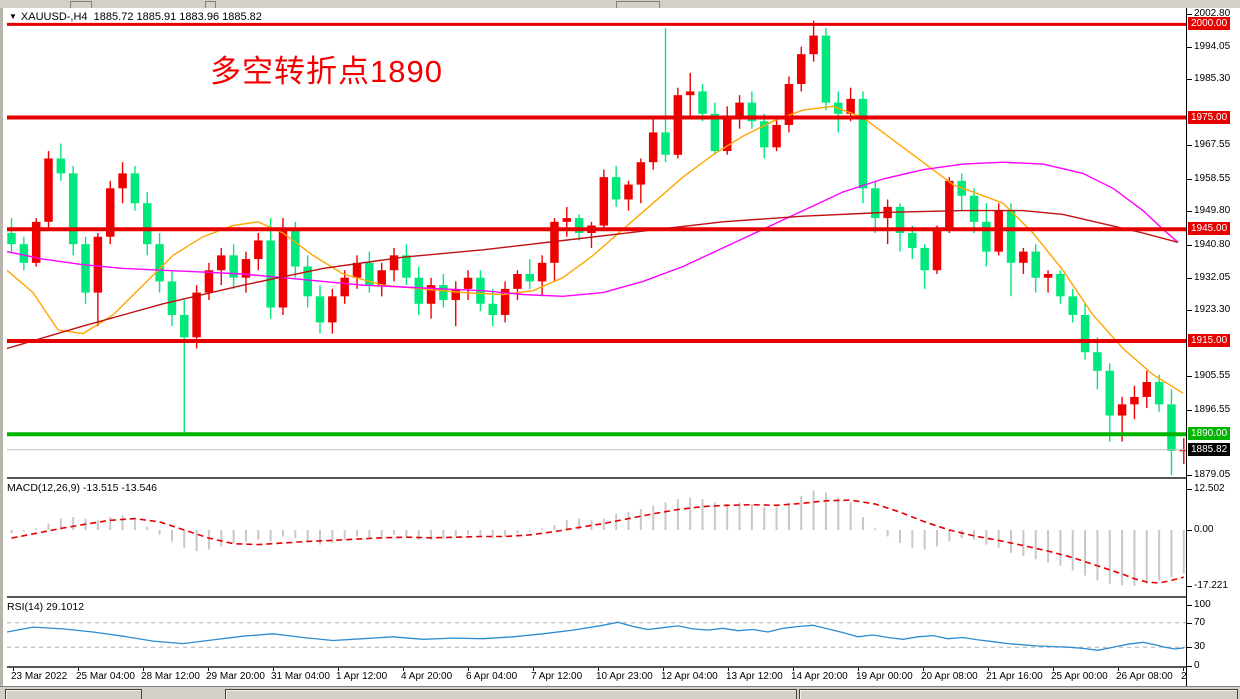 Image resolution: width=1240 pixels, height=699 pixels. What do you see at coordinates (13, 16) in the screenshot?
I see `collapse-triangle-icon: ▼` at bounding box center [13, 16].